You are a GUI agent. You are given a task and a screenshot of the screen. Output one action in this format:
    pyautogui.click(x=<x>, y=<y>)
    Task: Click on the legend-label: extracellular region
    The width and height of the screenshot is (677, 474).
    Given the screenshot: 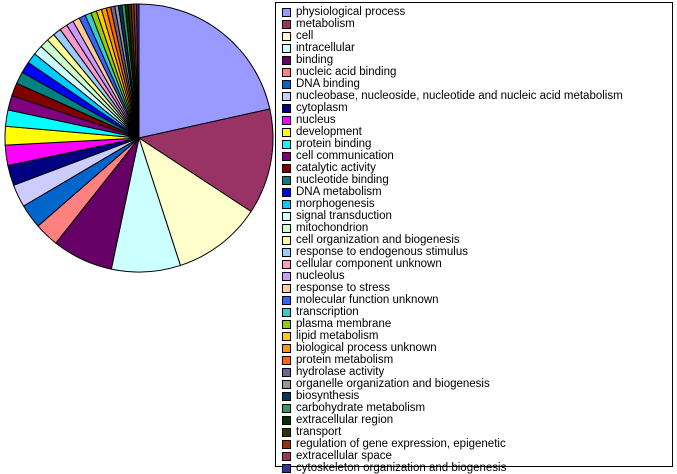 What is the action you would take?
    pyautogui.click(x=345, y=420)
    